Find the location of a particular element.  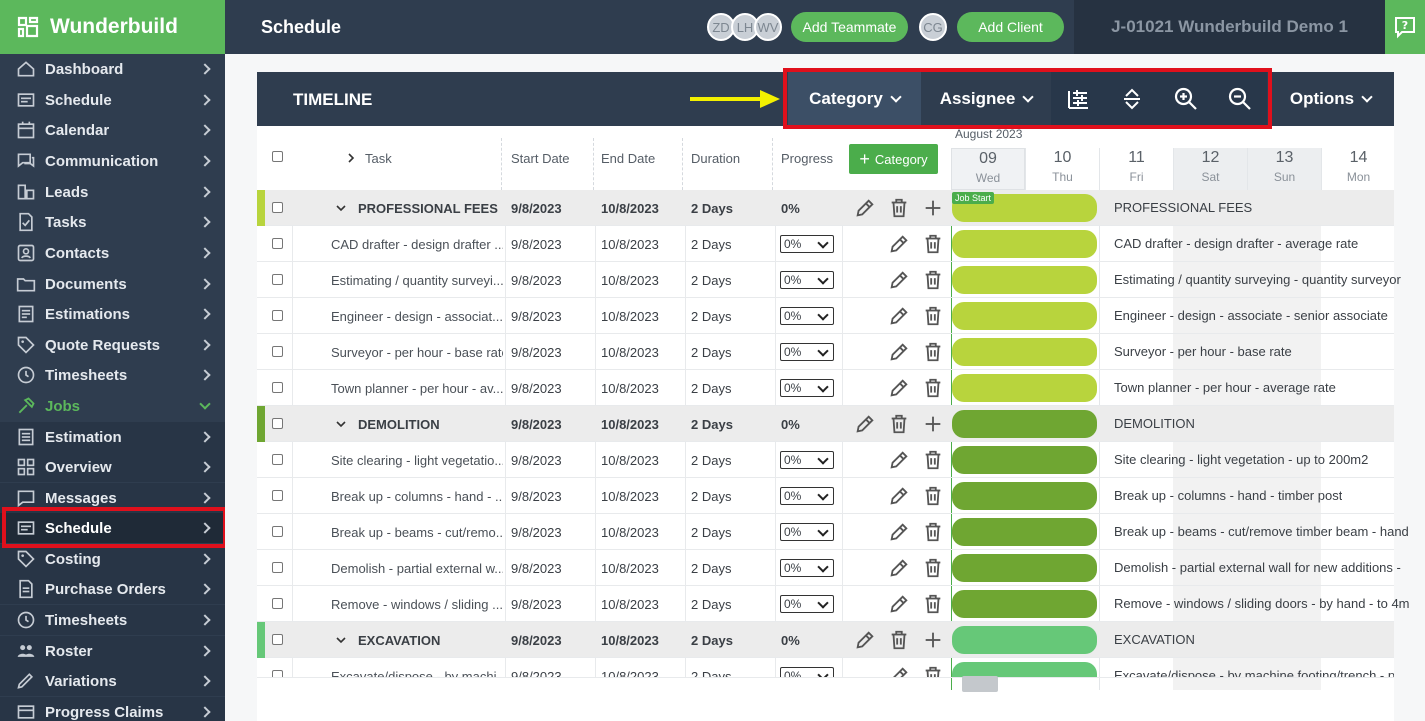

sidebar-item-contacts: Contacts is located at coordinates (112, 253).